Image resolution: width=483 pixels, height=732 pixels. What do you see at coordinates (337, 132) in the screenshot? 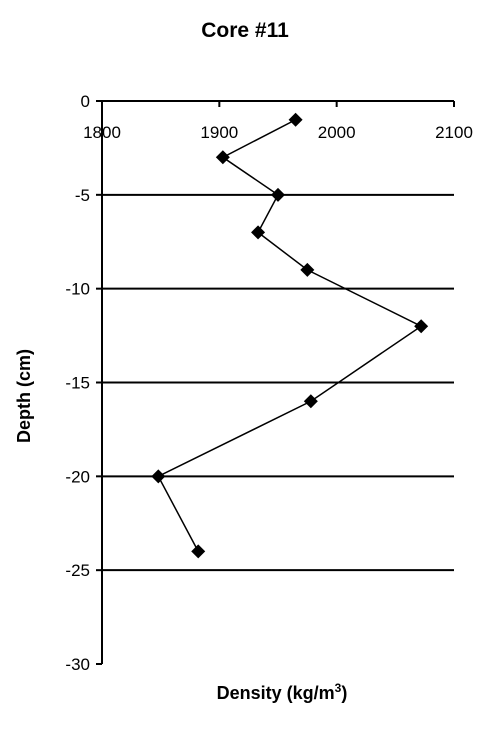
I see `x-tick-label-2: 2000` at bounding box center [337, 132].